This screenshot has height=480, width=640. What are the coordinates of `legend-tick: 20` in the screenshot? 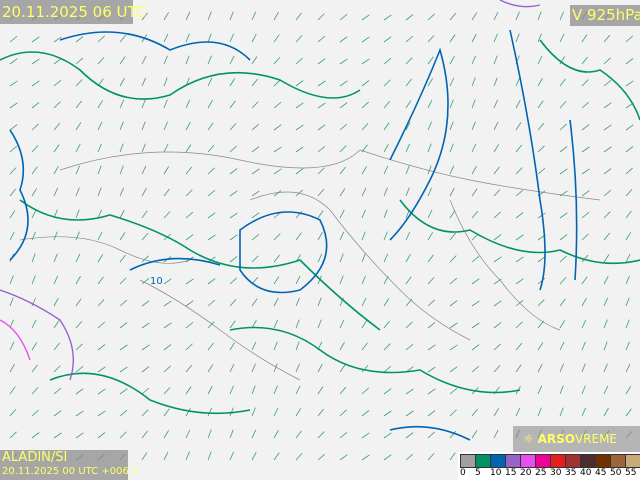 It's located at (526, 473).